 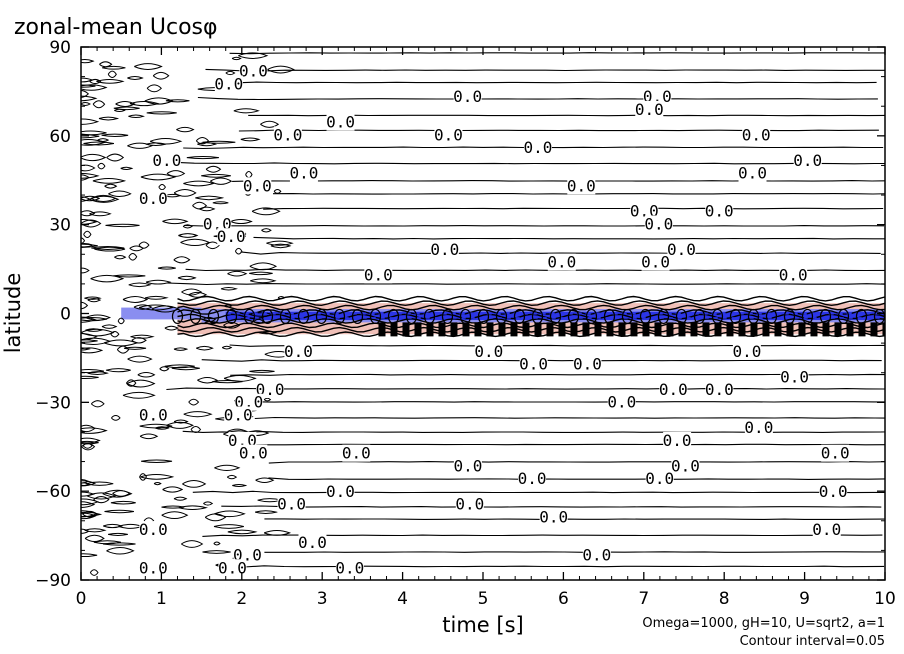 I want to click on x-tick-label: 8, so click(x=724, y=599).